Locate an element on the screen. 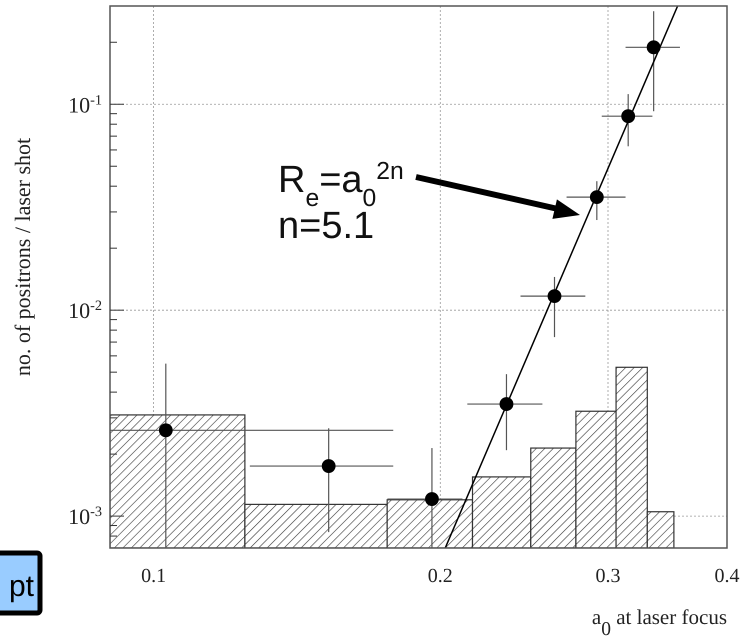 This screenshot has height=637, width=753. annotation: n=5.1 is located at coordinates (326, 226).